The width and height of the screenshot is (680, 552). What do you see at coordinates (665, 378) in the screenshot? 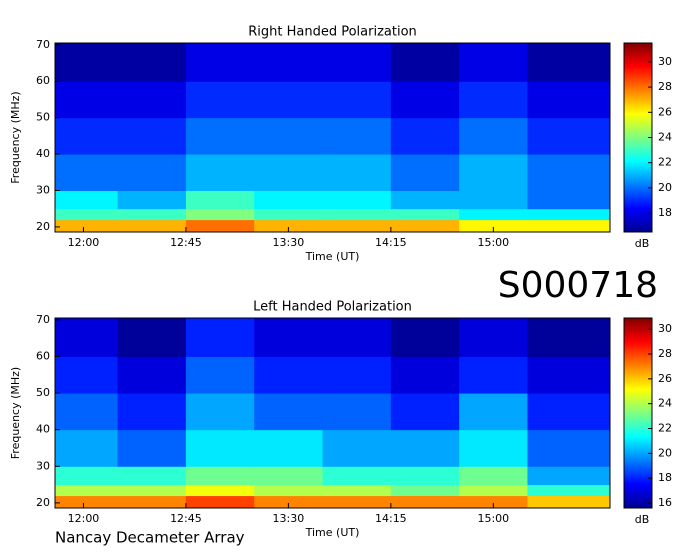
I see `colorbar-tick-label: 26` at bounding box center [665, 378].